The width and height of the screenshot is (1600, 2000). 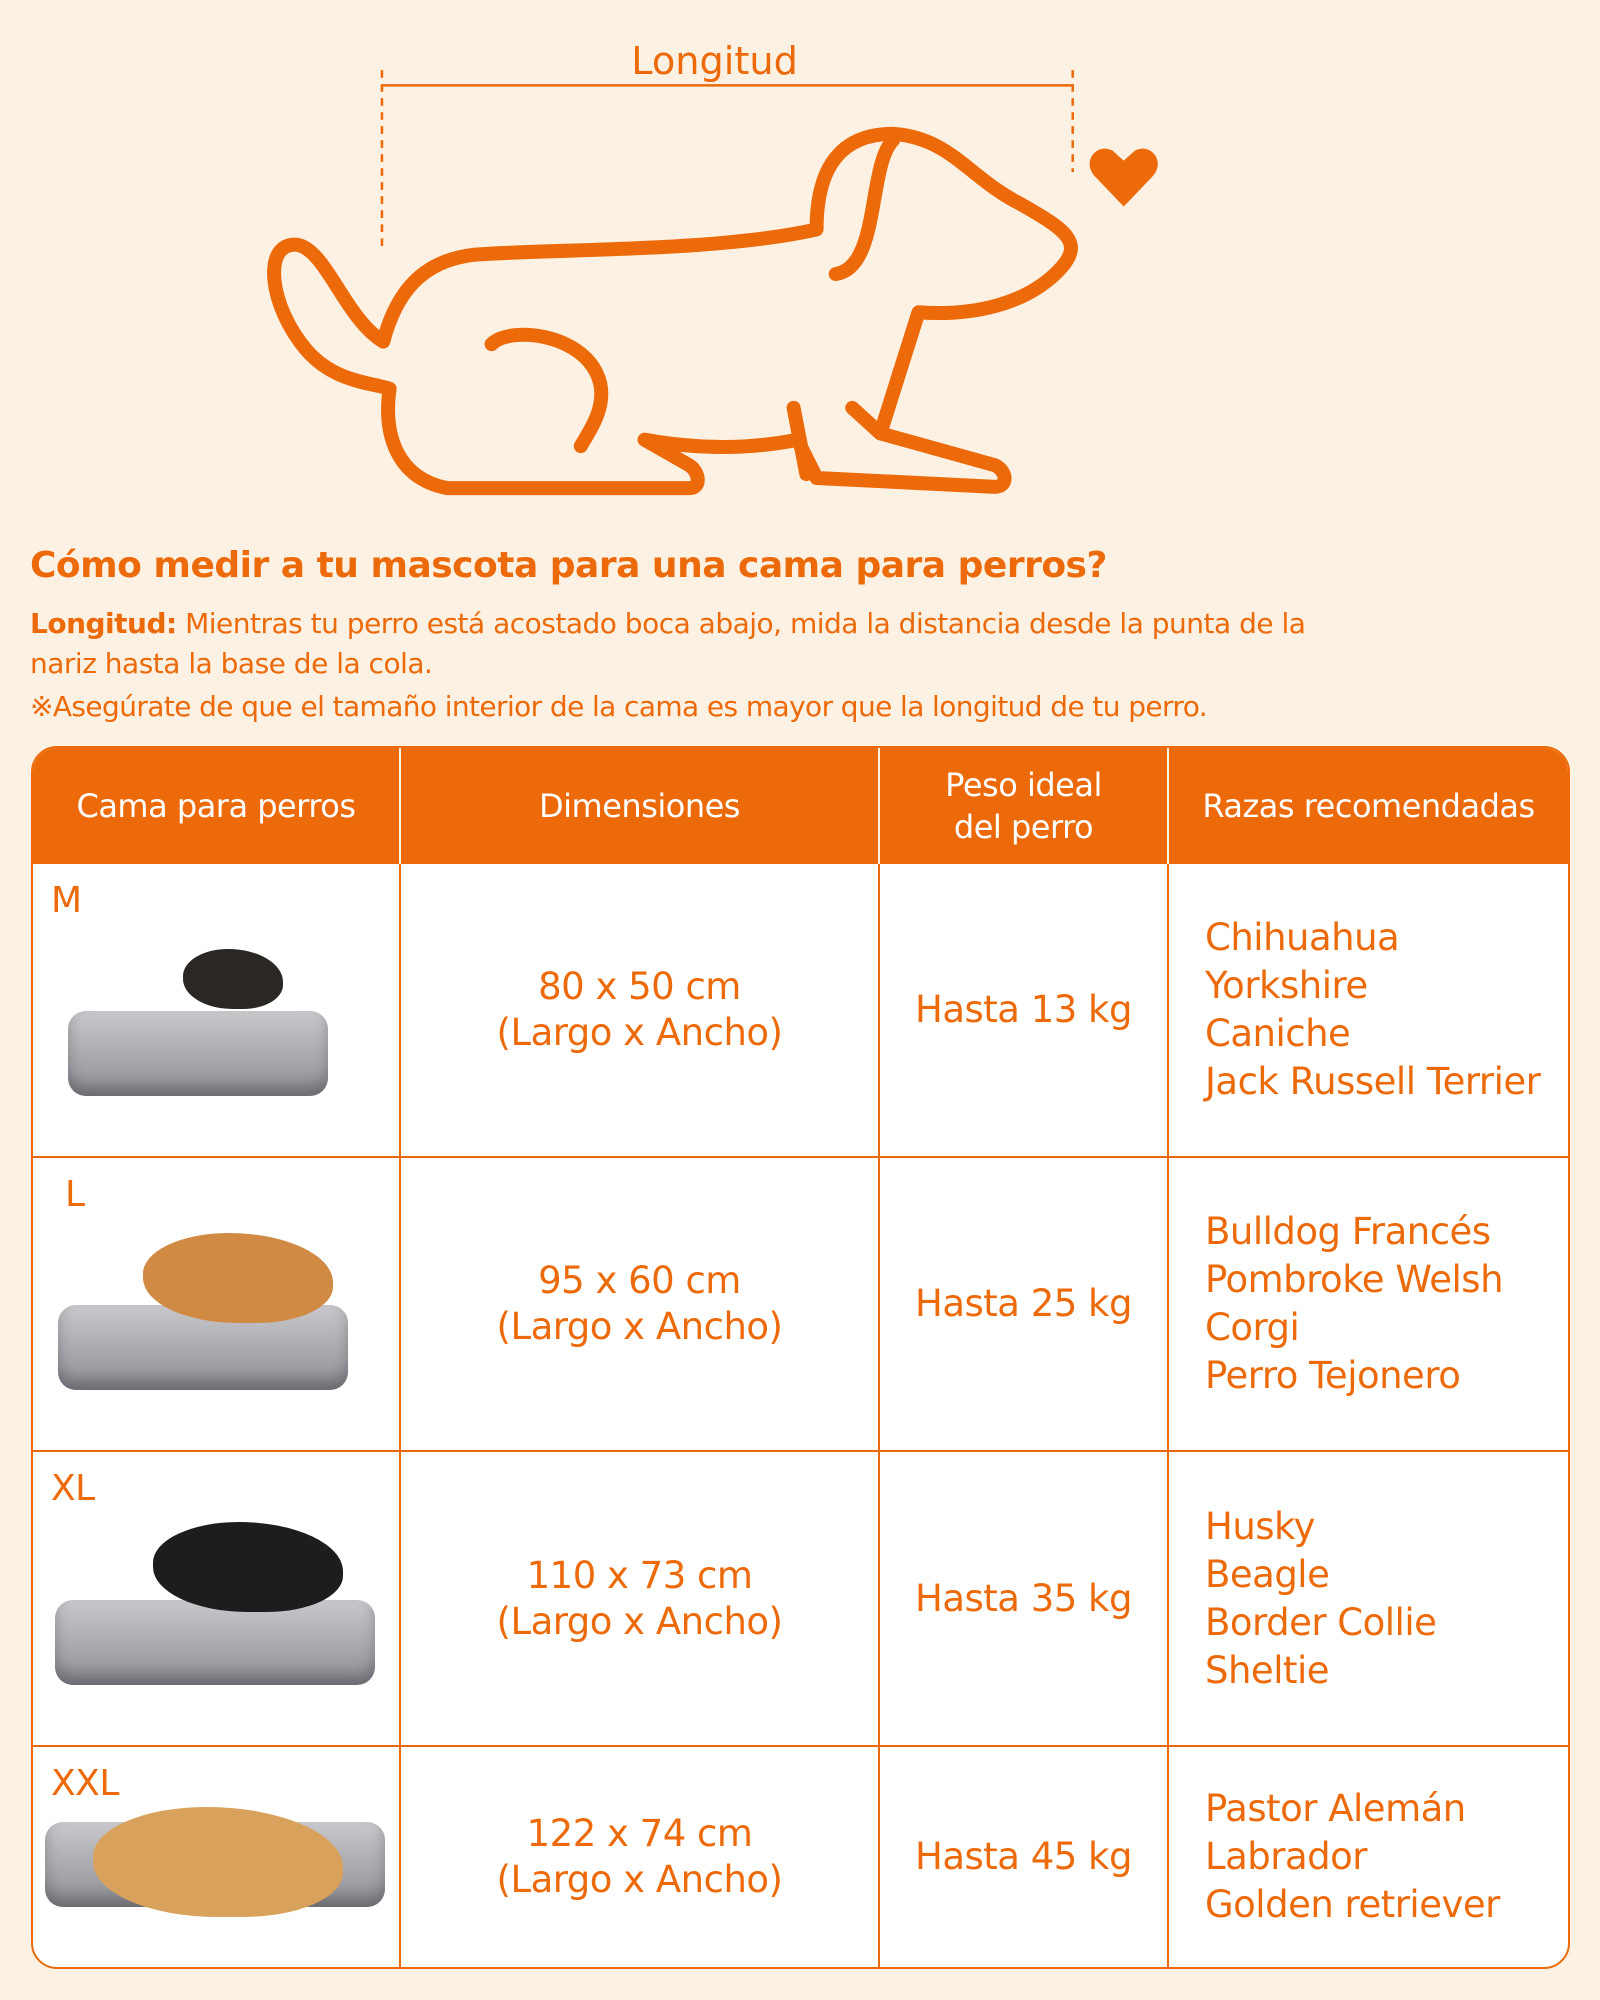 What do you see at coordinates (103, 623) in the screenshot?
I see `length-term: Longitud:` at bounding box center [103, 623].